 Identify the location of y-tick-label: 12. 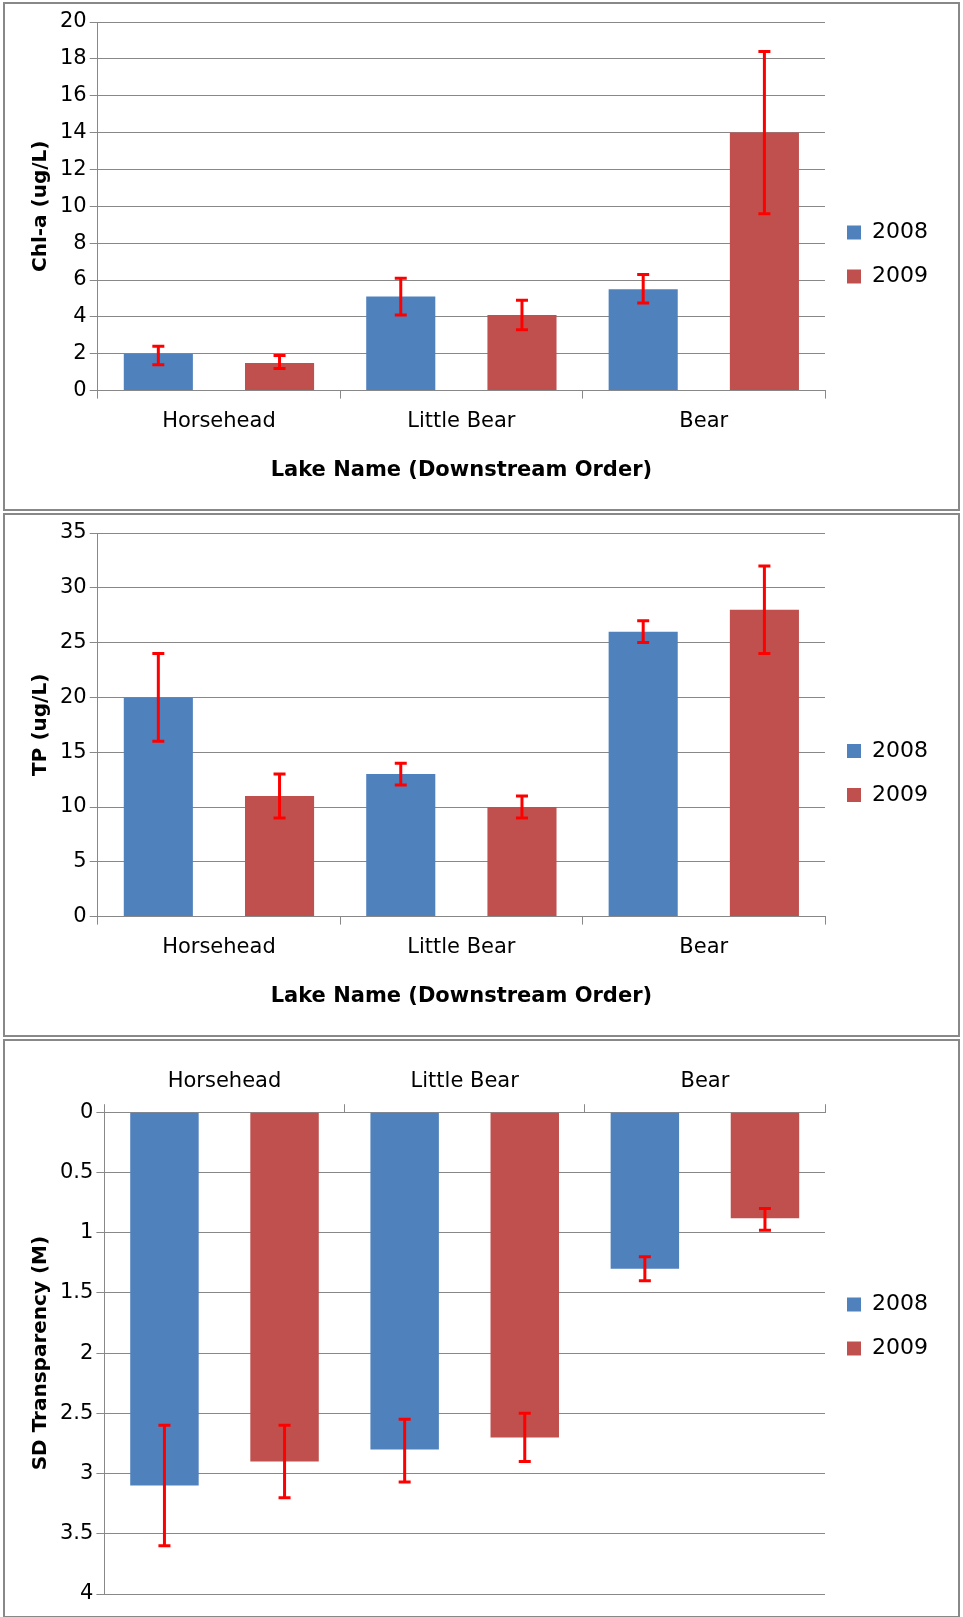
(73, 167).